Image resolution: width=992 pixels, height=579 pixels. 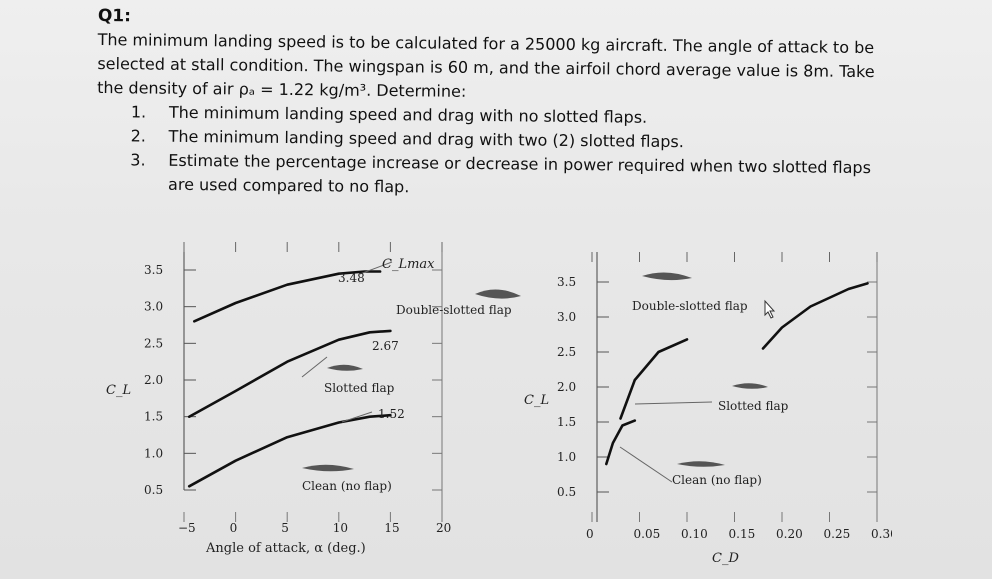 What do you see at coordinates (314, 528) in the screenshot?
I see `left-x-ticks: −5 0 5 10 15 20` at bounding box center [314, 528].